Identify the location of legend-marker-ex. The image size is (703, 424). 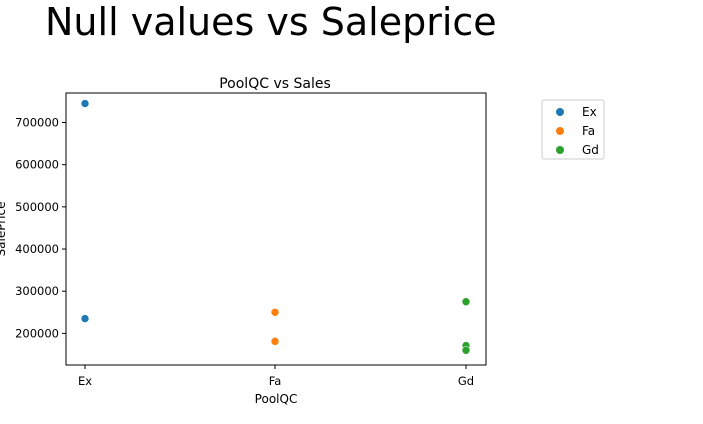
(560, 112).